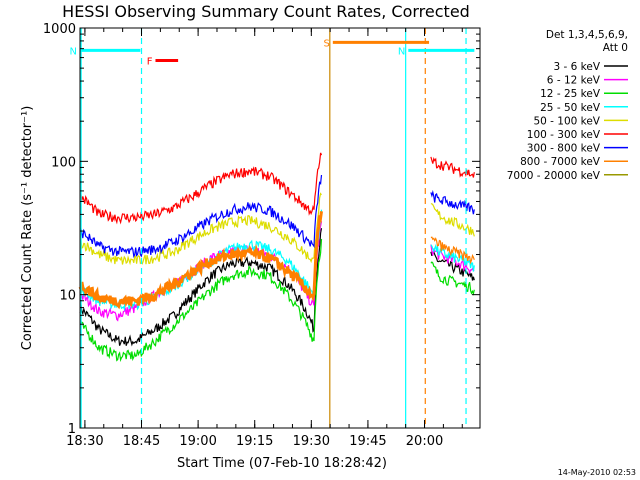 This screenshot has height=480, width=640. What do you see at coordinates (452, 167) in the screenshot?
I see `series-100-300-kev-line-after-gap` at bounding box center [452, 167].